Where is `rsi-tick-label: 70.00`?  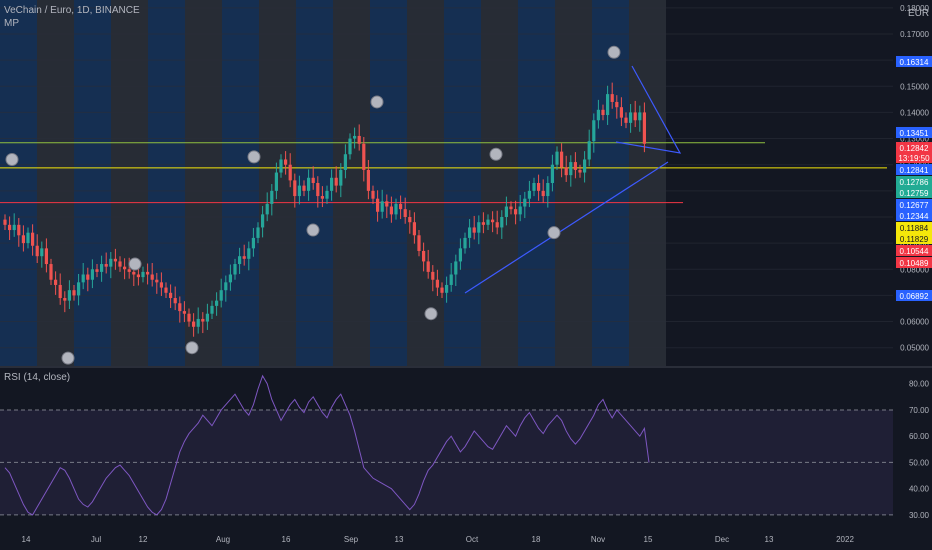
rsi-tick-label: 70.00 is located at coordinates (919, 410).